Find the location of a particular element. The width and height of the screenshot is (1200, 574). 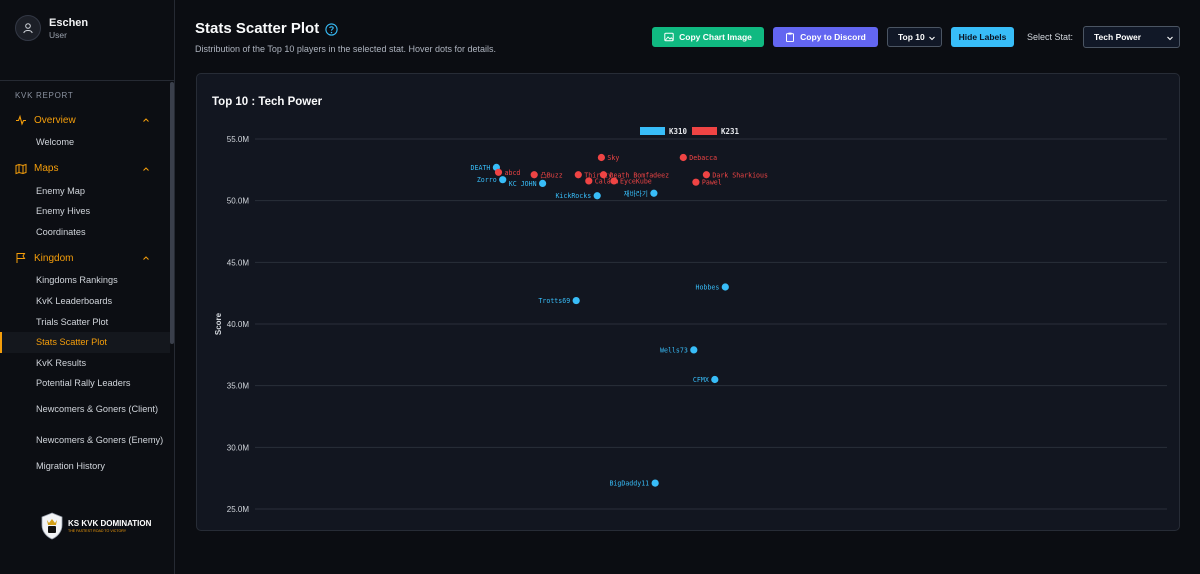

user-name: Eschen is located at coordinates (69, 22).